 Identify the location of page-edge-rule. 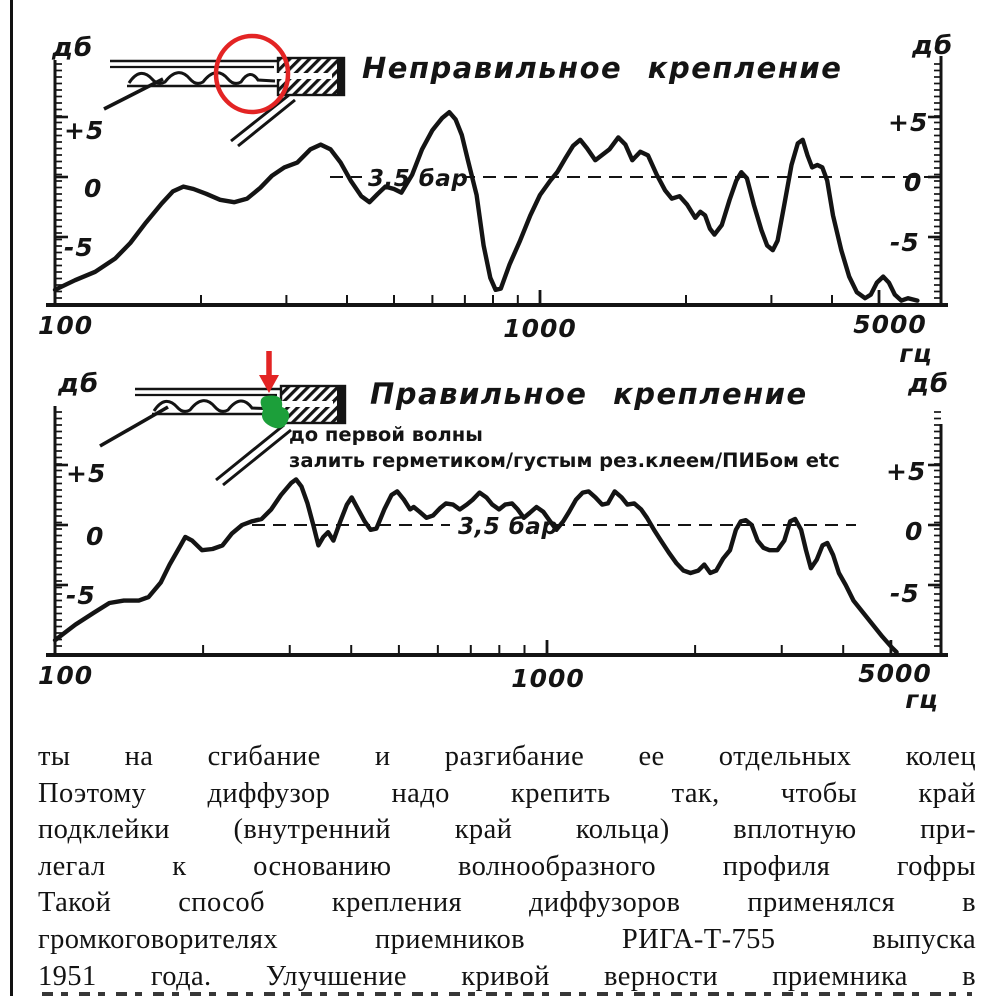
(11, 498).